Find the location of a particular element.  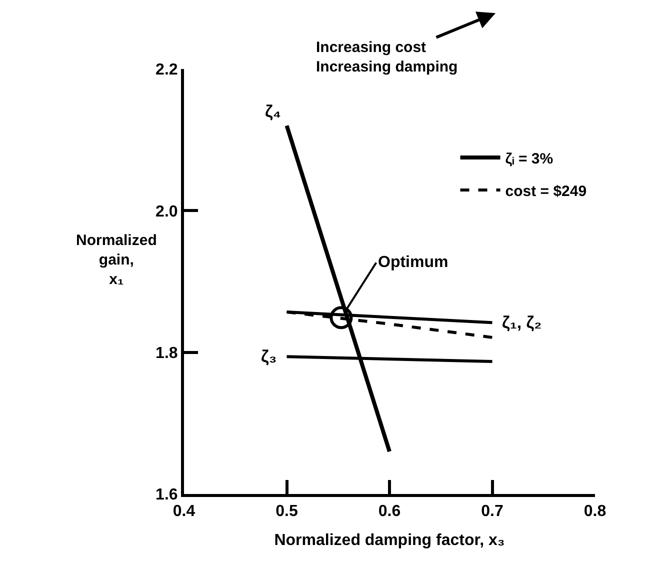

y-tick-label: 2.2 is located at coordinates (167, 70).